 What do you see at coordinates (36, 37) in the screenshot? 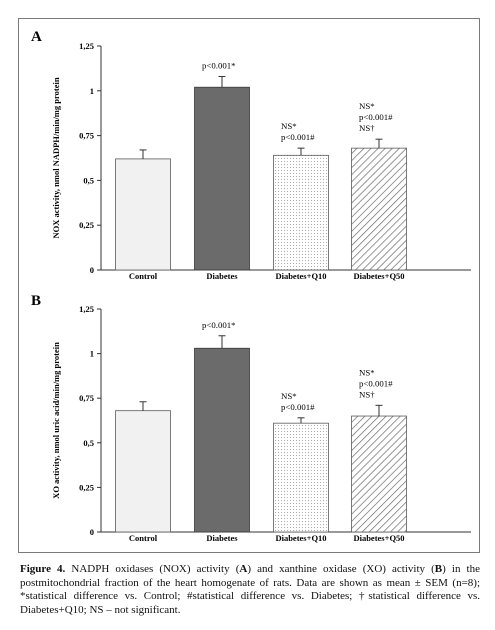
I see `panel-label: A` at bounding box center [36, 37].